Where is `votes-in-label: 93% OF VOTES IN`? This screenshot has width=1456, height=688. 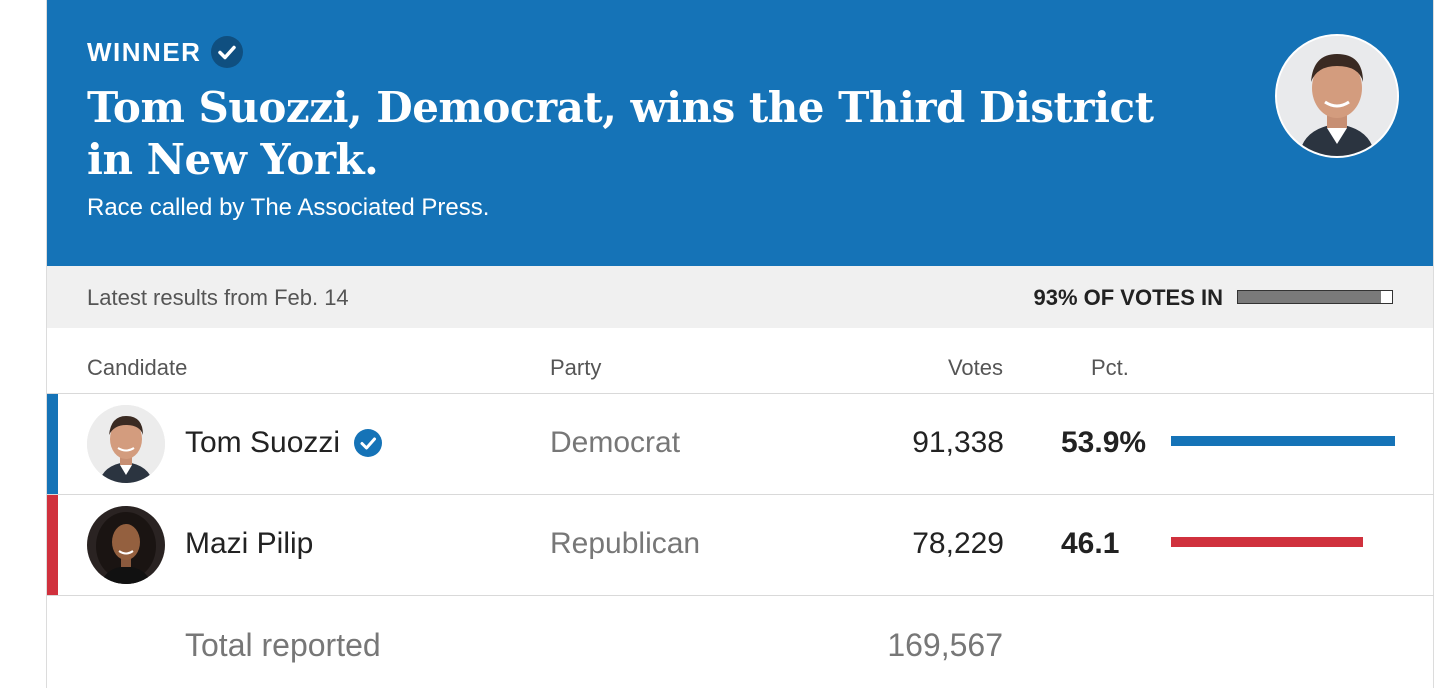
votes-in-label: 93% OF VOTES IN is located at coordinates (1128, 297).